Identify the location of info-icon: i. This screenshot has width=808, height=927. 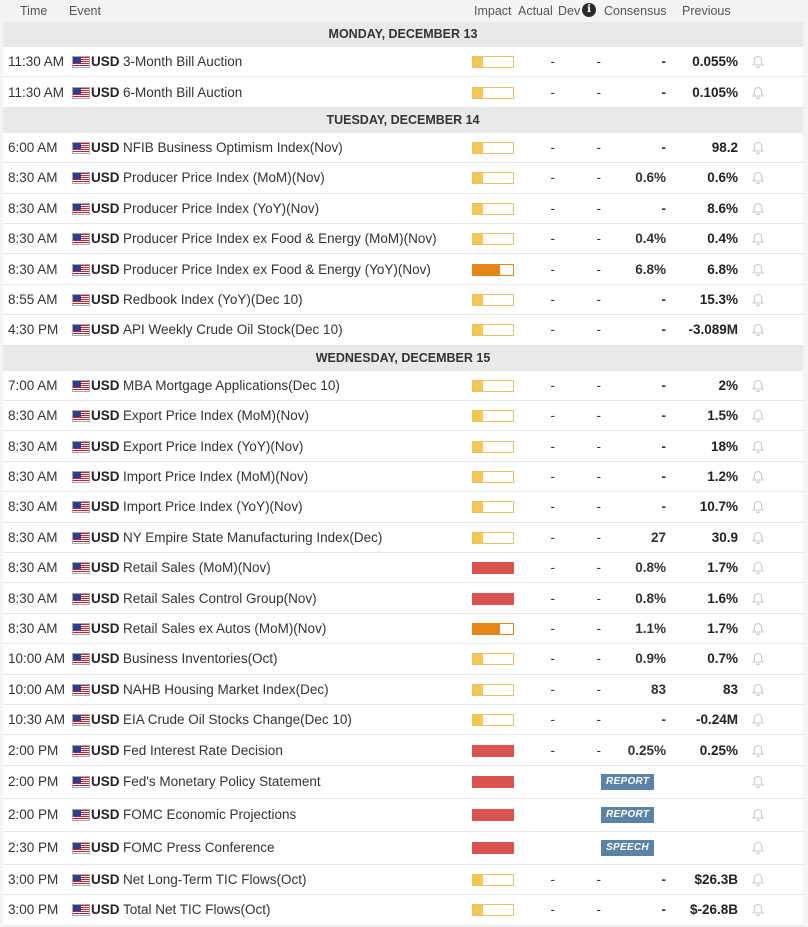
(589, 10).